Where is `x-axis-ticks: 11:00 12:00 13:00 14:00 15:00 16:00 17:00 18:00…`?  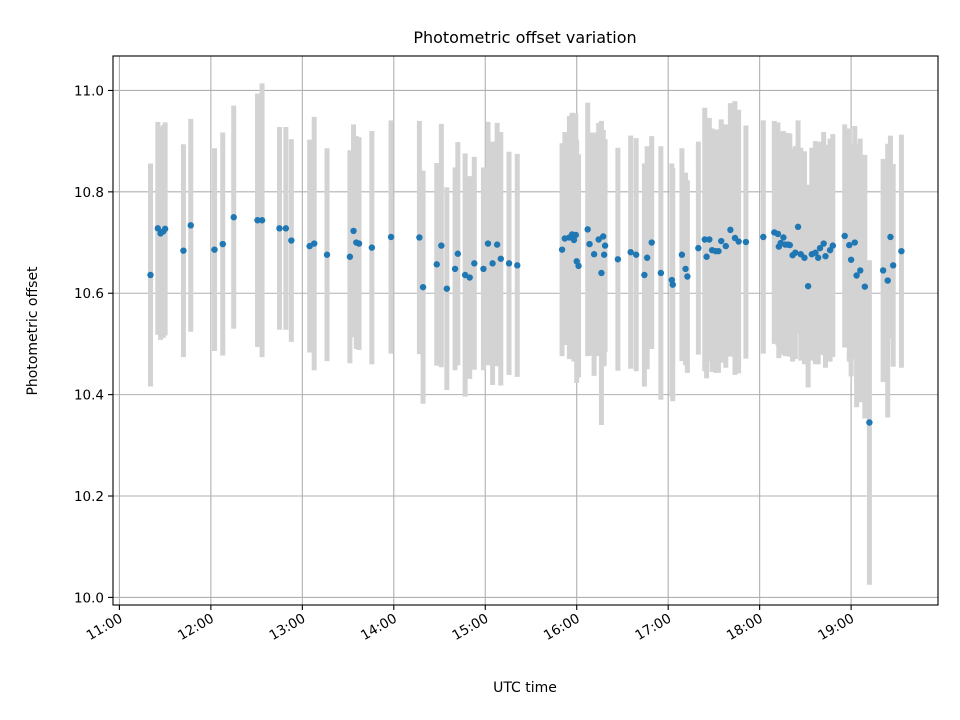 x-axis-ticks: 11:00 12:00 13:00 14:00 15:00 16:00 17:00 18:00… is located at coordinates (470, 624).